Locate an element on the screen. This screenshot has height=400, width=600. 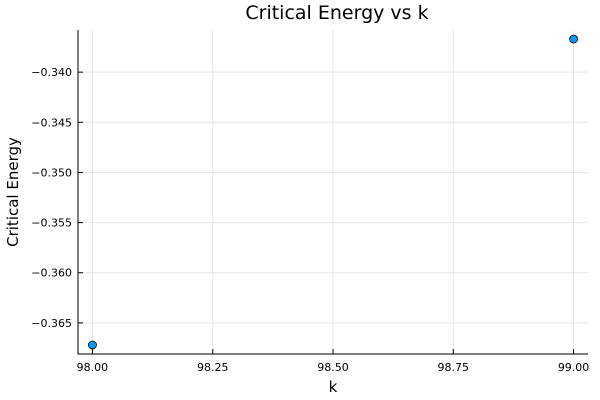
x-tick-label: 98.00 is located at coordinates (93, 367).